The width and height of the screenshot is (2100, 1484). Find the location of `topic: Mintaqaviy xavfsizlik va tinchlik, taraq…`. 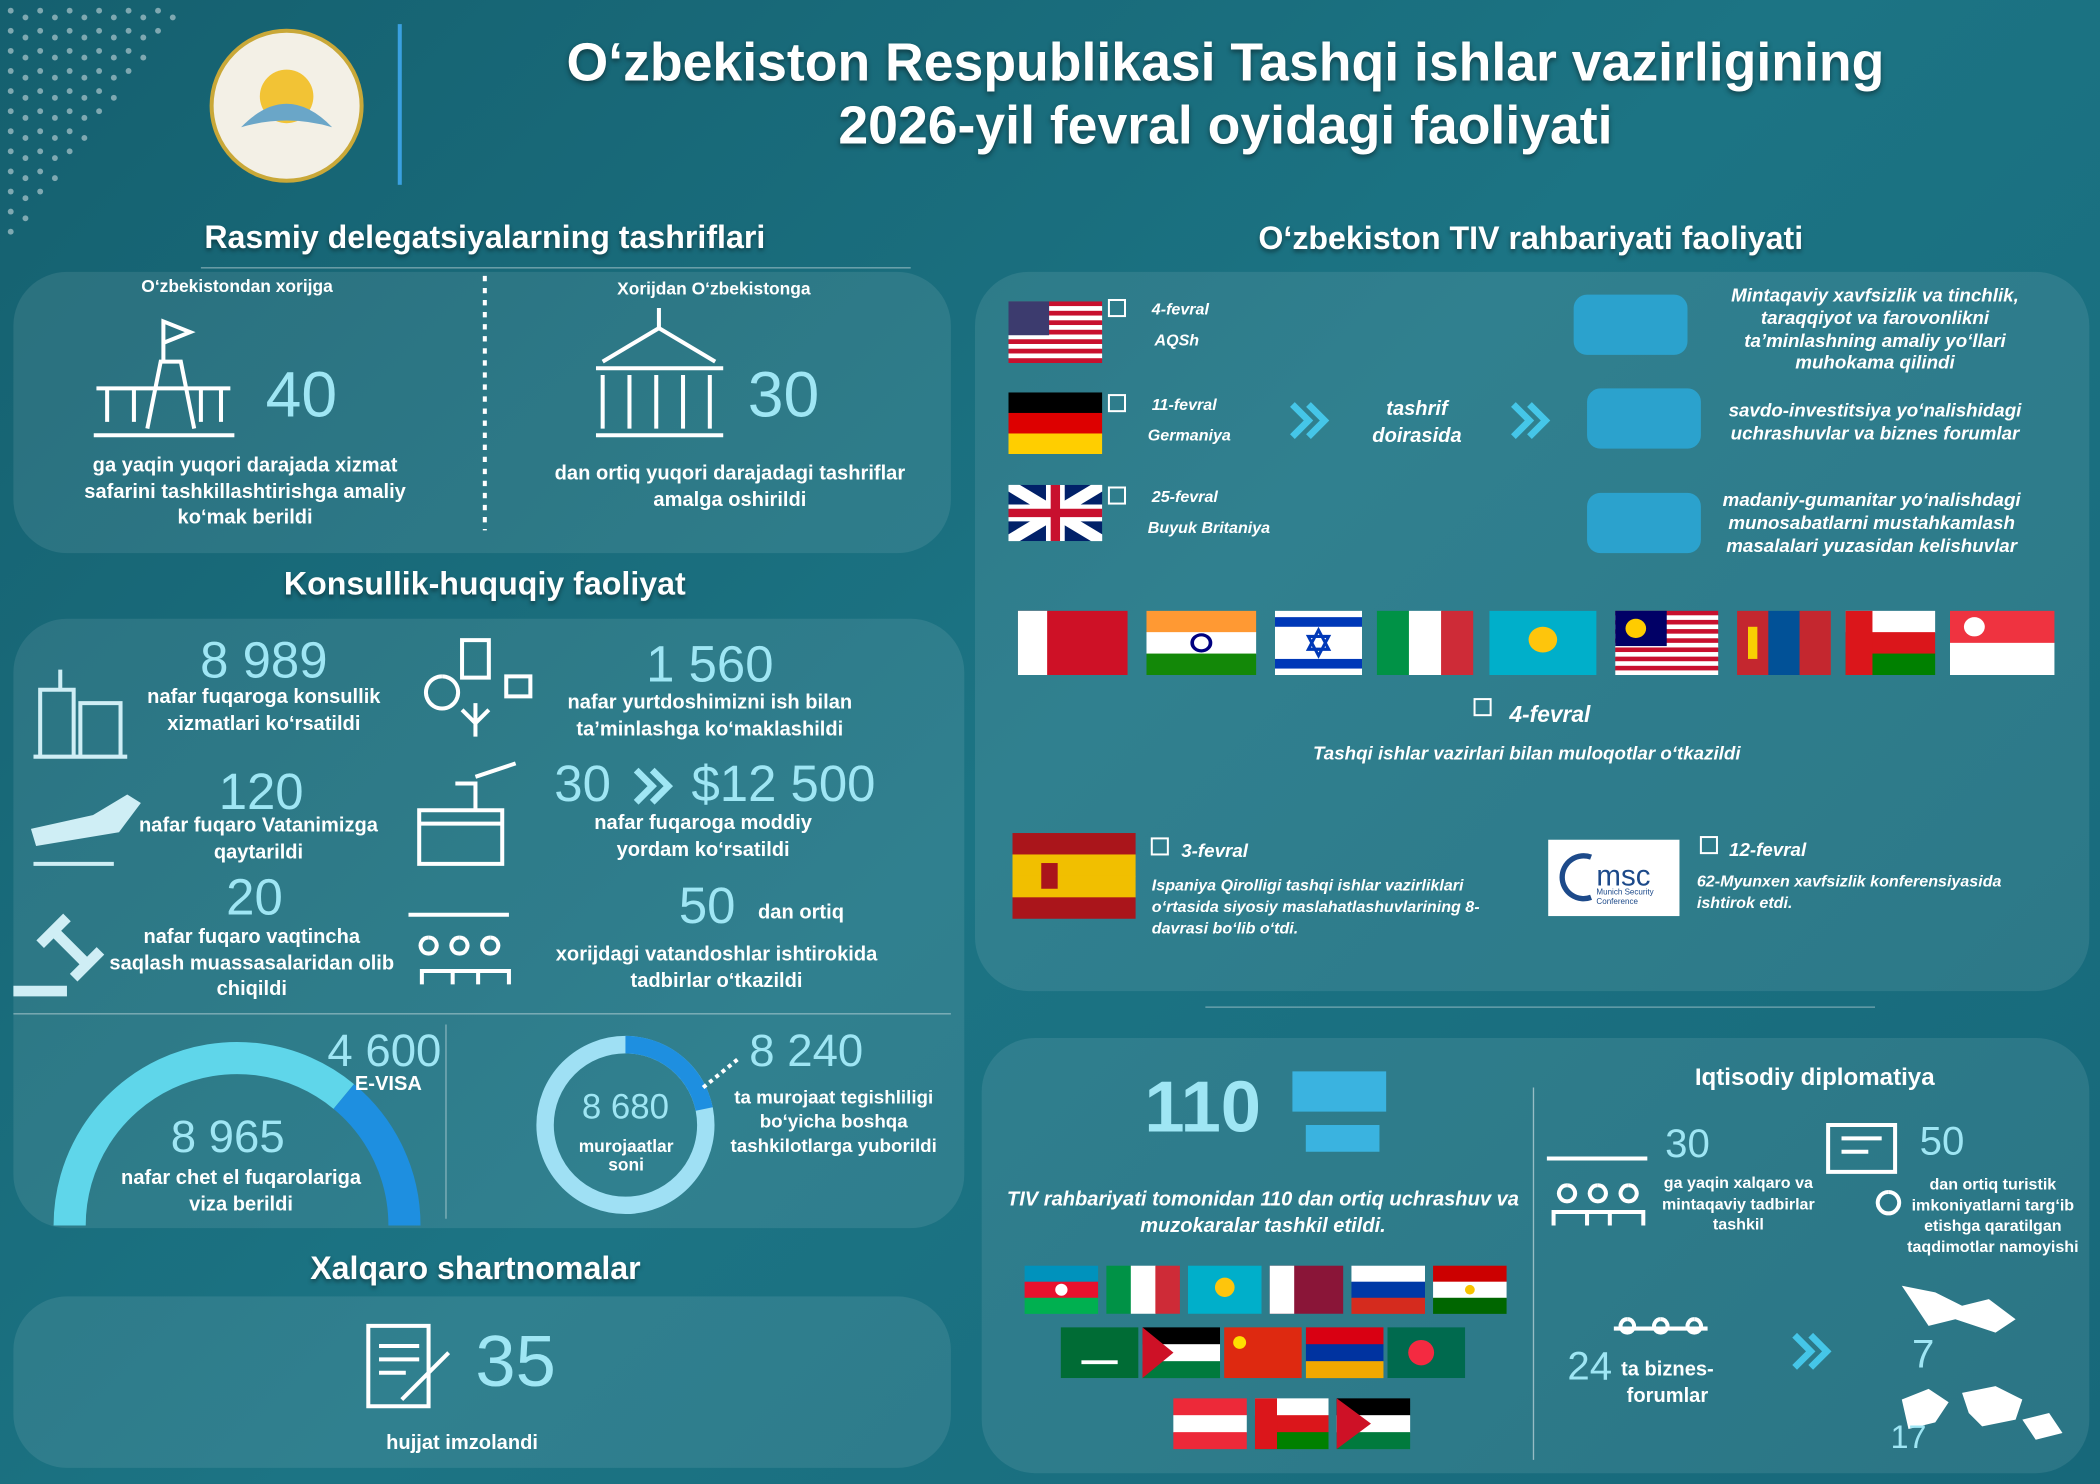

topic: Mintaqaviy xavfsizlik va tinchlik, taraq… is located at coordinates (1875, 328).